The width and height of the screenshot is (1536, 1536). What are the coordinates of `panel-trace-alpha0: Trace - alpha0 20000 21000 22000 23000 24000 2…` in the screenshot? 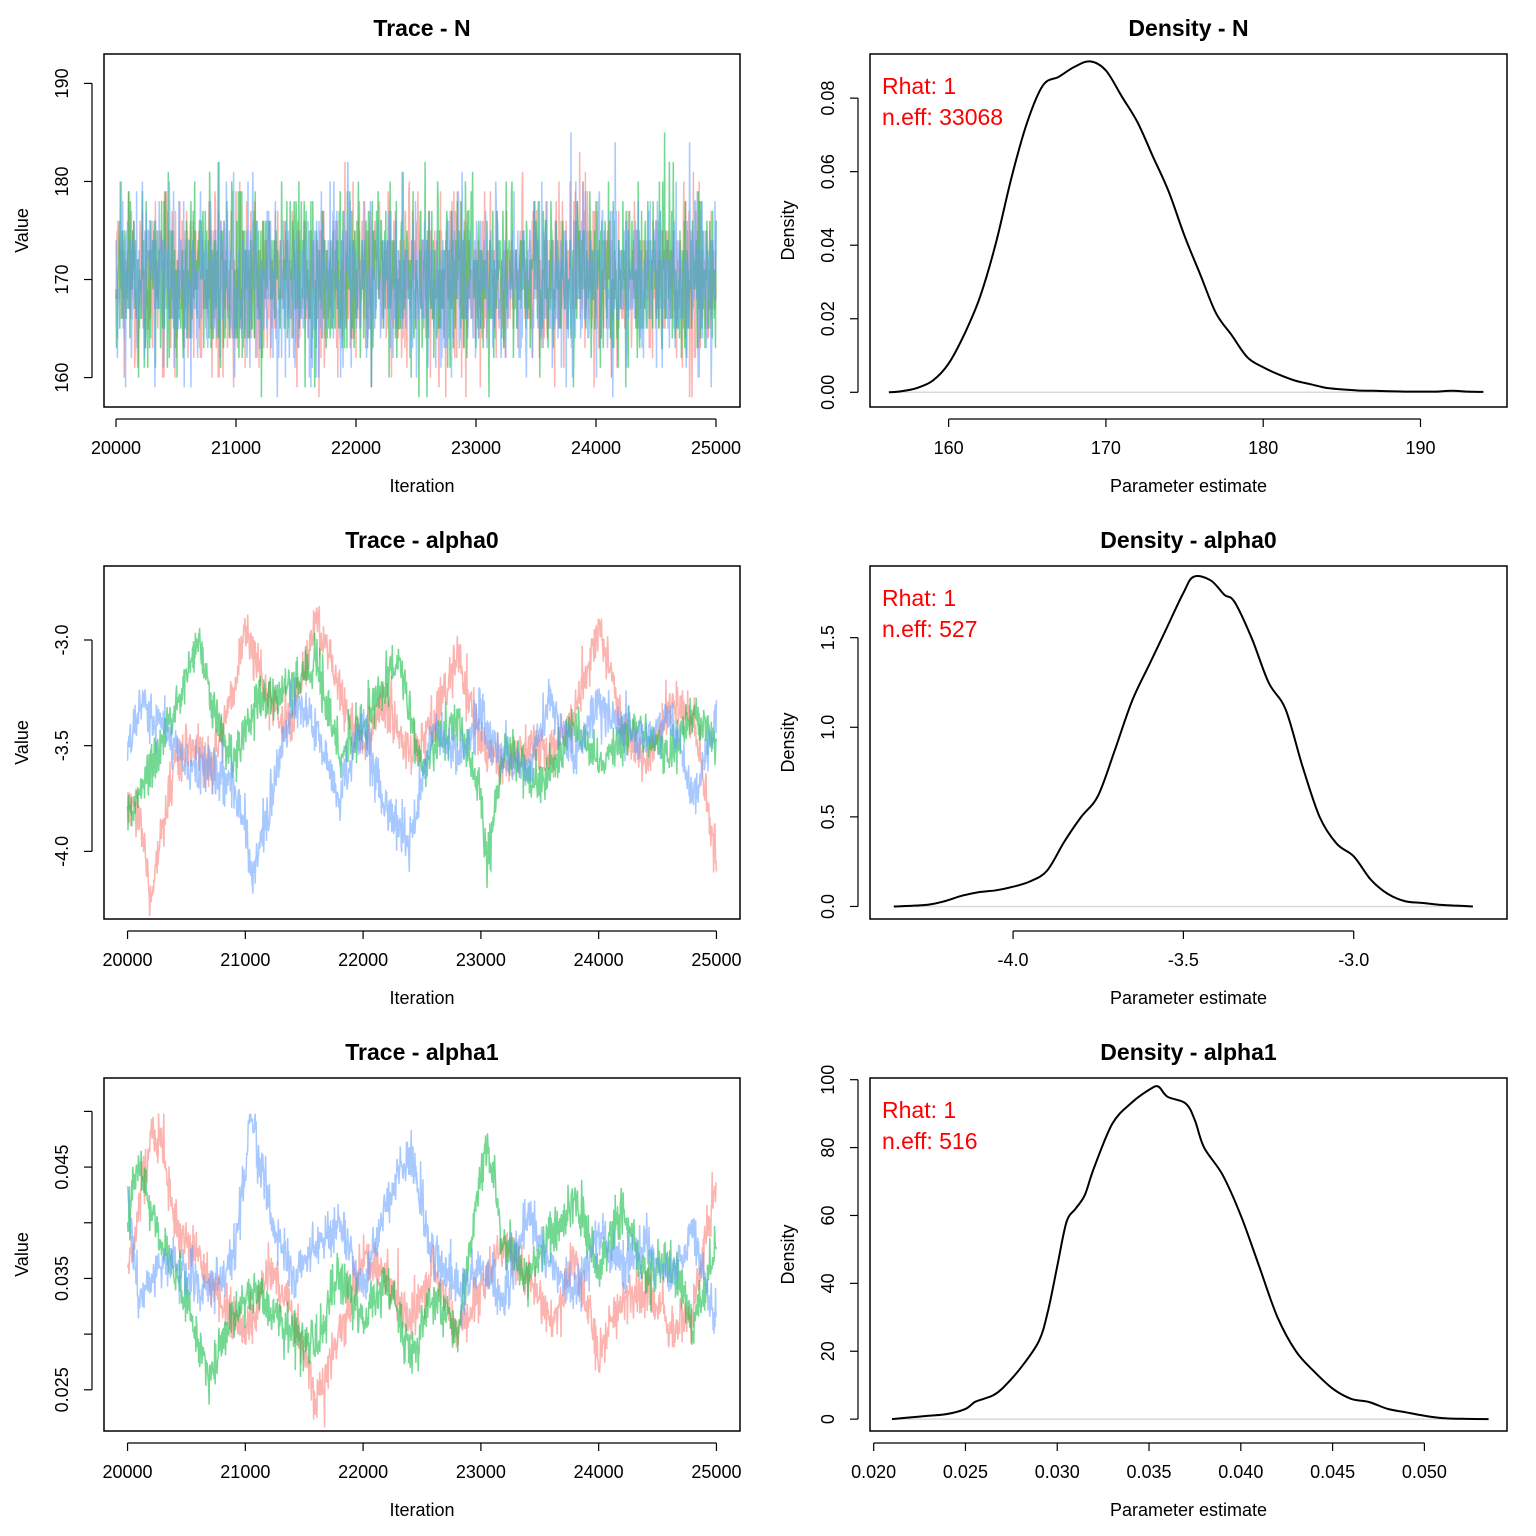 It's located at (376, 767).